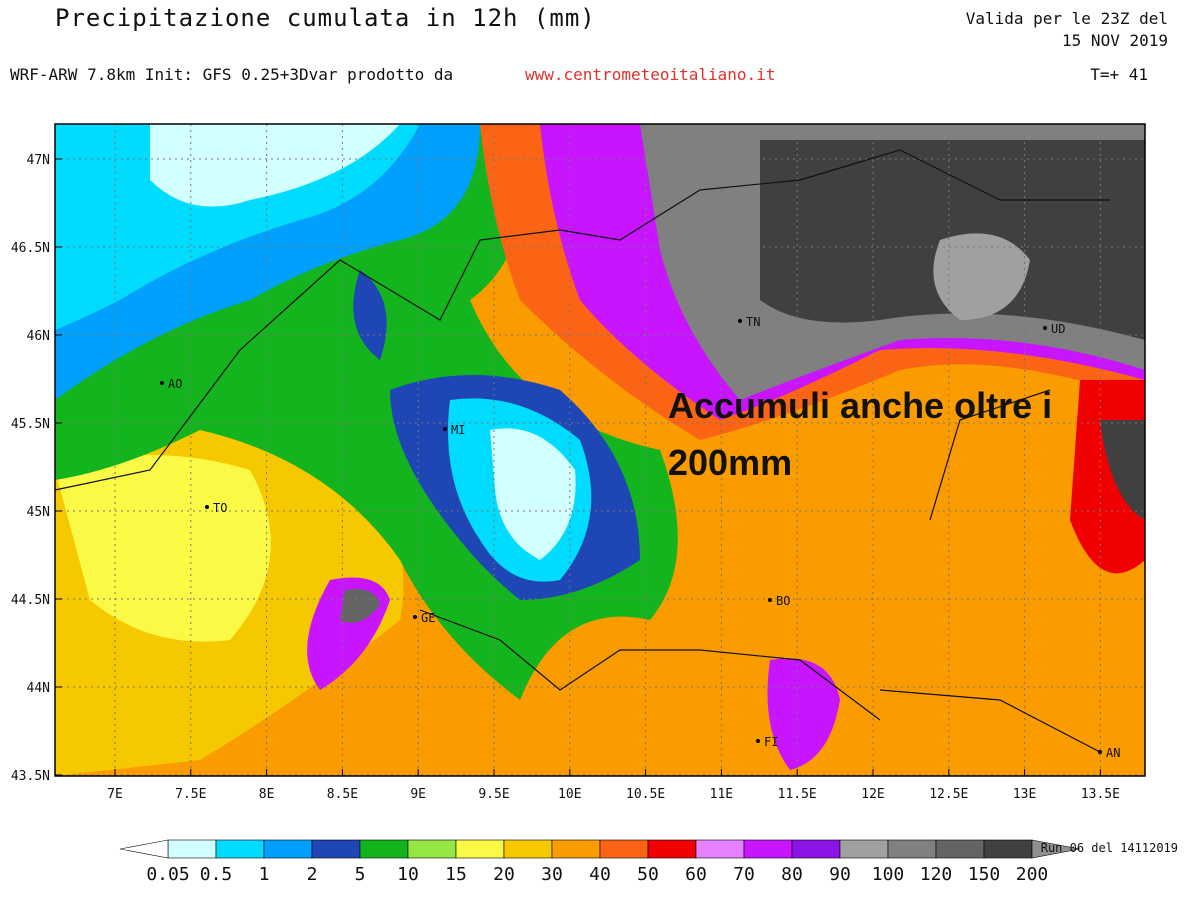 This screenshot has width=1200, height=904. I want to click on legend-label: 40, so click(600, 874).